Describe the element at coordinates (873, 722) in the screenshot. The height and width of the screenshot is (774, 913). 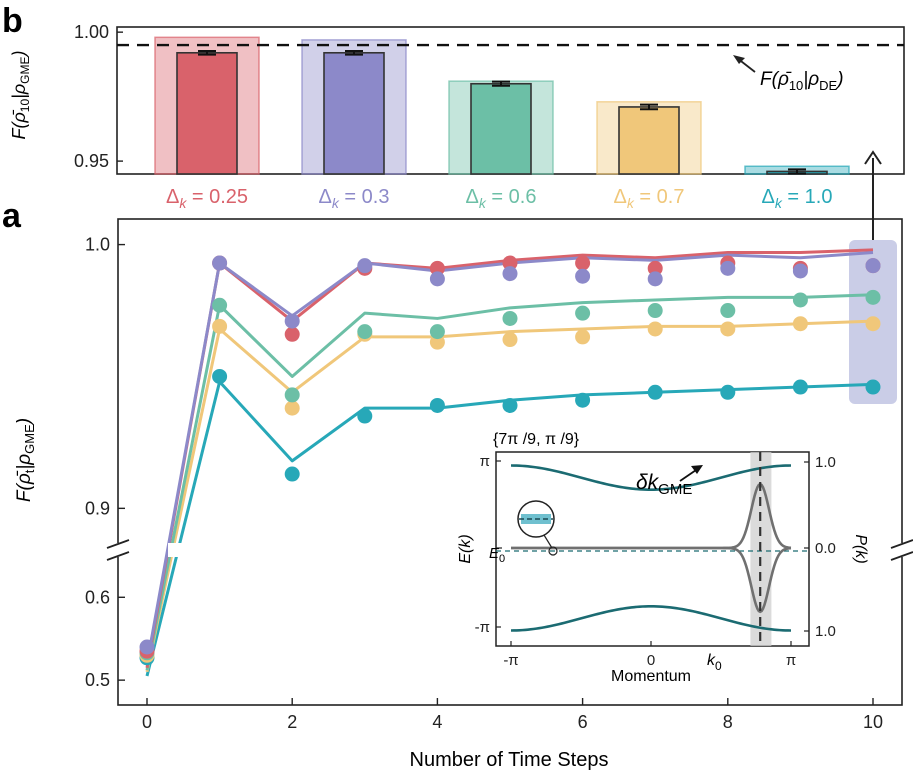
I see `panel-a-xtick-label: 10` at that location.